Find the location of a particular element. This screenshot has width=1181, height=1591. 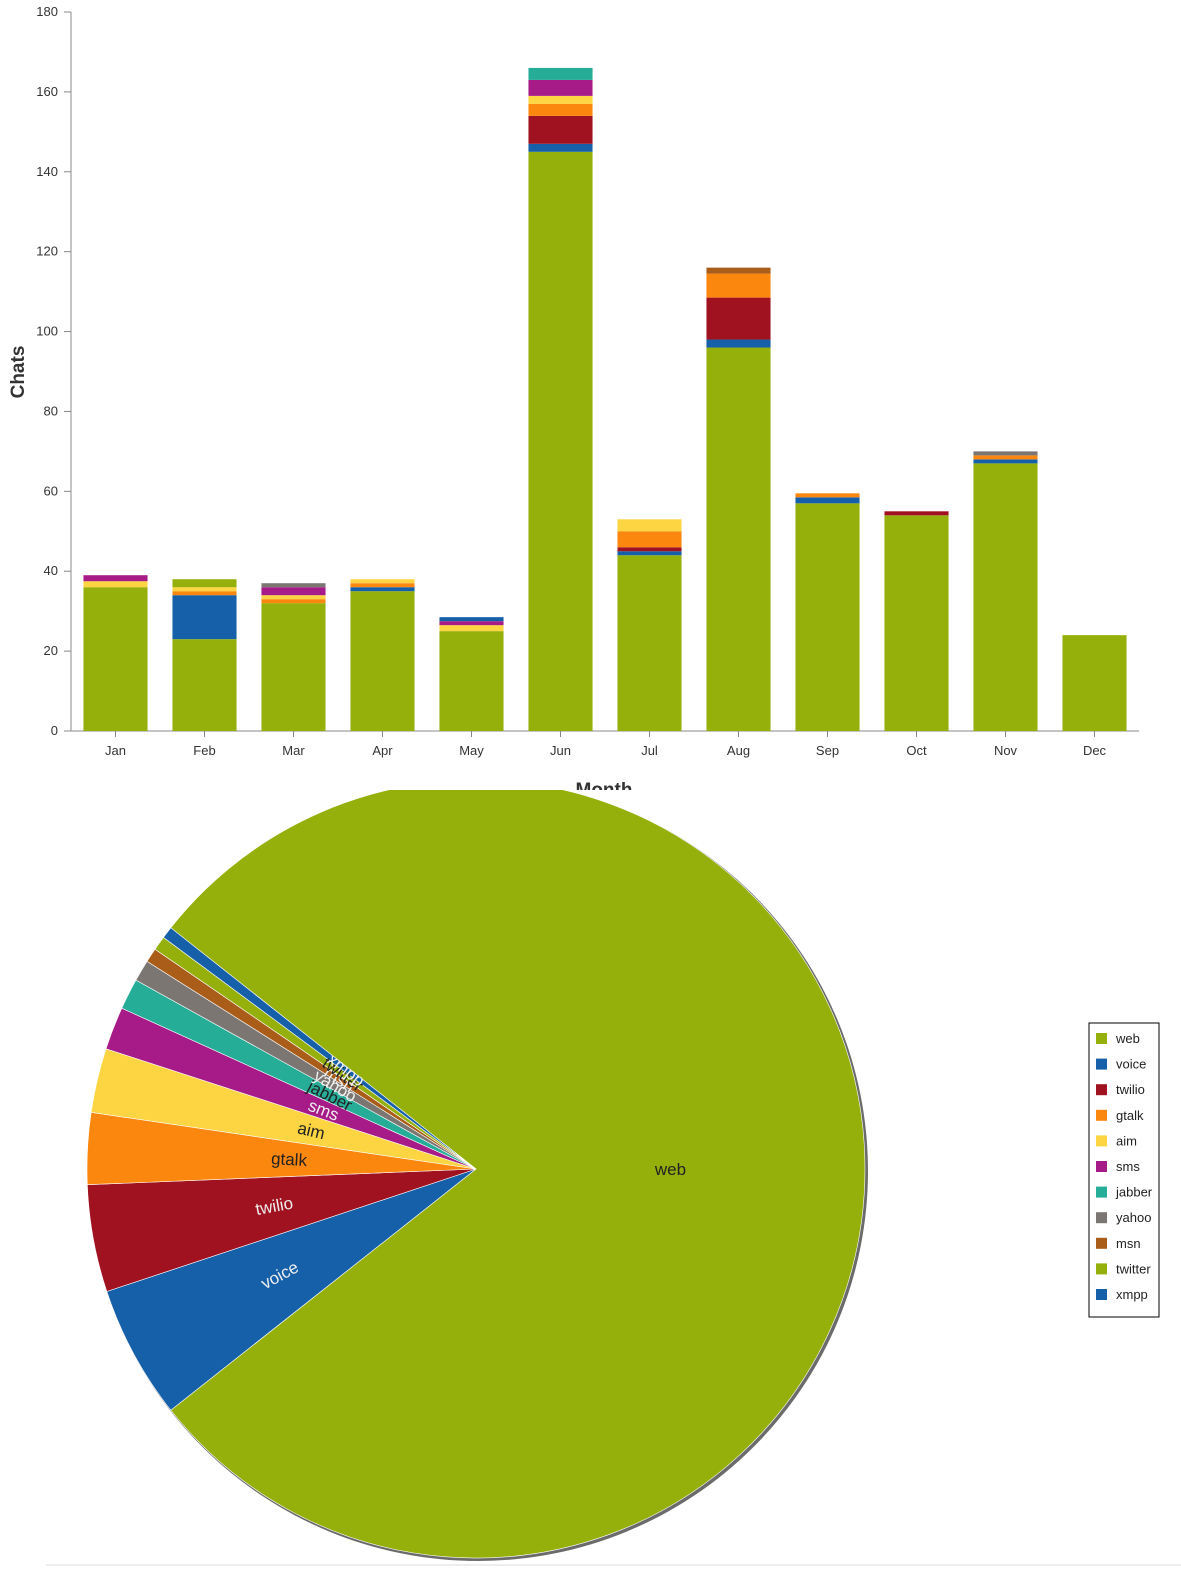

pie-slice-xmpp is located at coordinates (320, 1048).